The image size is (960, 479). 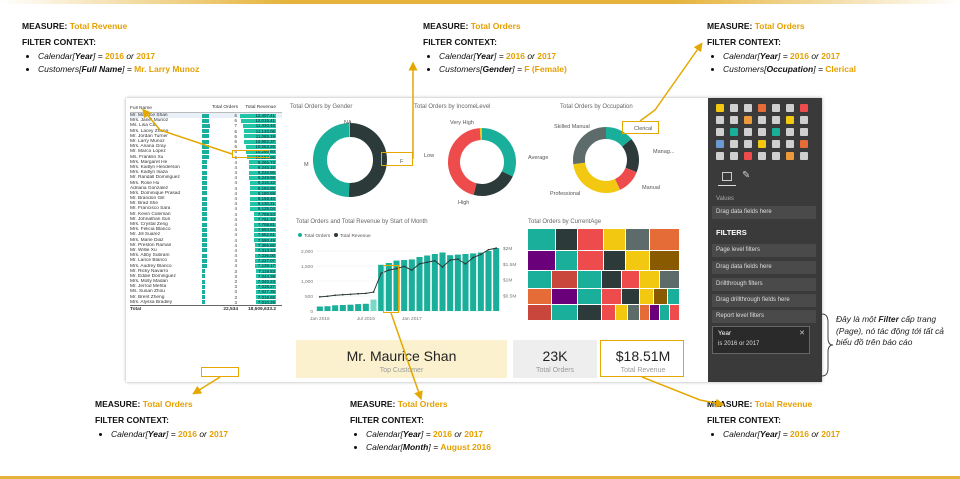 I want to click on top-customer-card: Mr. Maurice Shan Top Customer, so click(x=401, y=359).